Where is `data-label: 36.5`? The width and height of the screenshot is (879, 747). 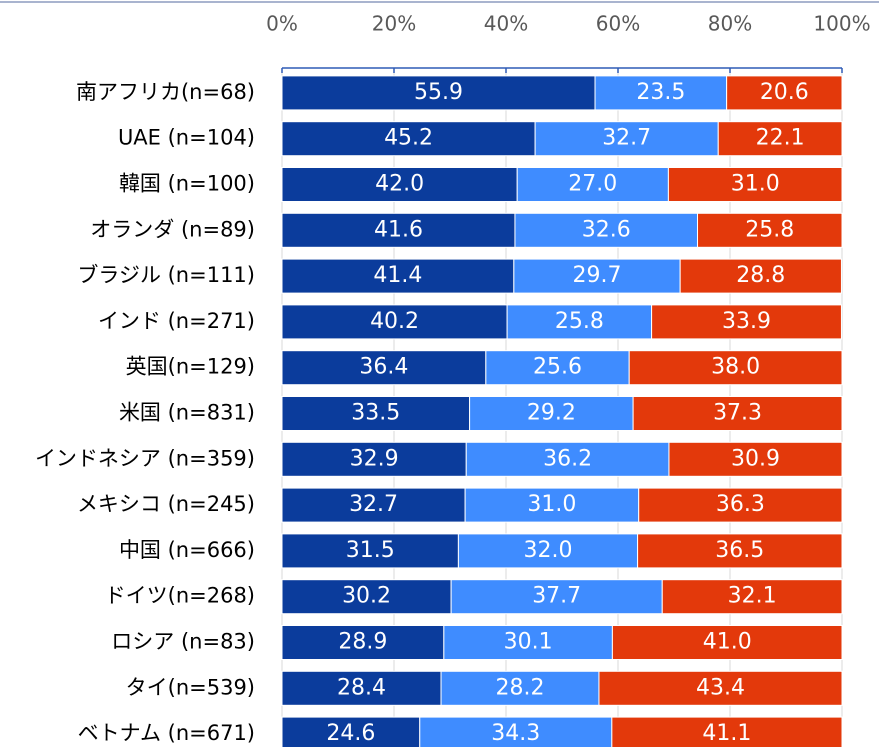
data-label: 36.5 is located at coordinates (739, 550).